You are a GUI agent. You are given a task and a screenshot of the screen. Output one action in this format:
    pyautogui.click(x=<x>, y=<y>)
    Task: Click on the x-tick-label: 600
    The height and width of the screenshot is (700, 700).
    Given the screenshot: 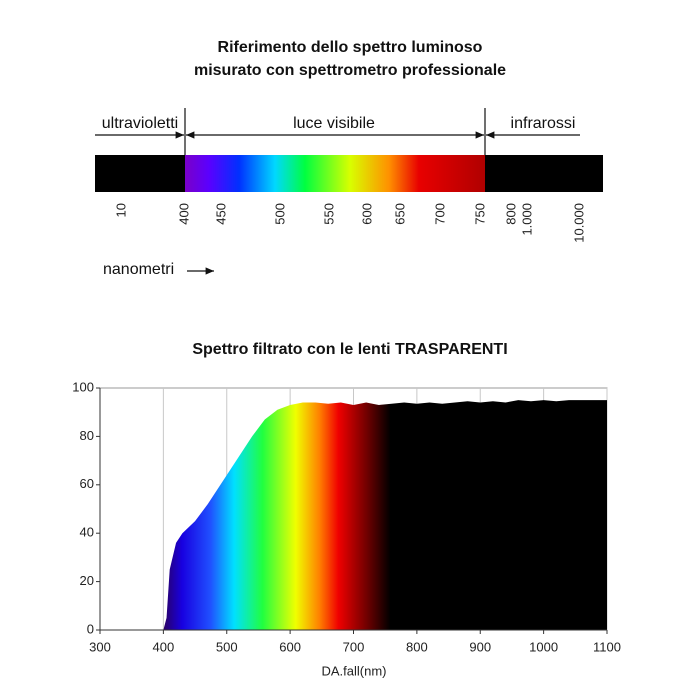 What is the action you would take?
    pyautogui.click(x=290, y=646)
    